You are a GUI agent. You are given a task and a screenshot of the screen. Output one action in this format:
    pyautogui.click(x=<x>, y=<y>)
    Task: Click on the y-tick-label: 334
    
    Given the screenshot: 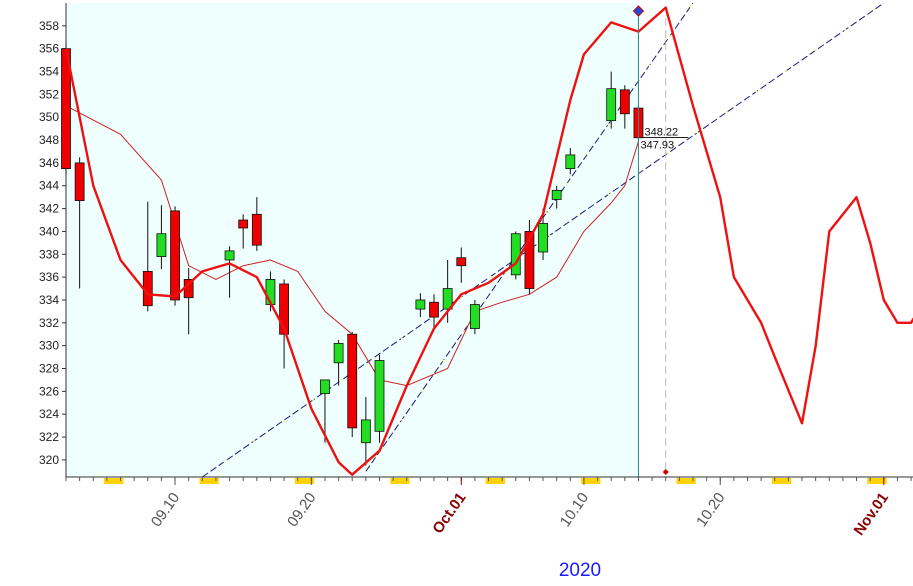 What is the action you would take?
    pyautogui.click(x=49, y=300)
    